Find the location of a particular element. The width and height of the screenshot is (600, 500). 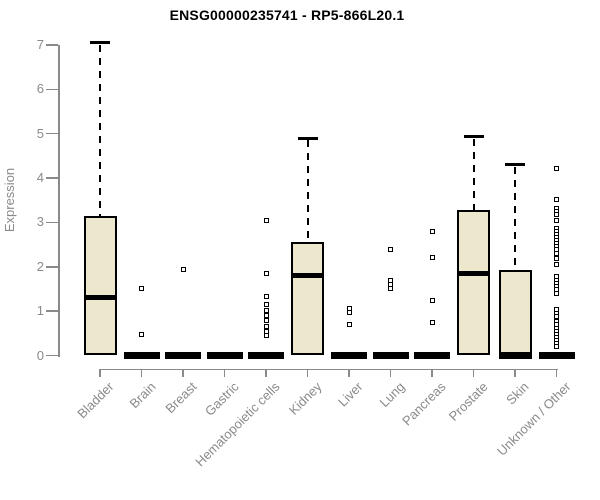

x-category-label-prostate: Prostate is located at coordinates (468, 401).